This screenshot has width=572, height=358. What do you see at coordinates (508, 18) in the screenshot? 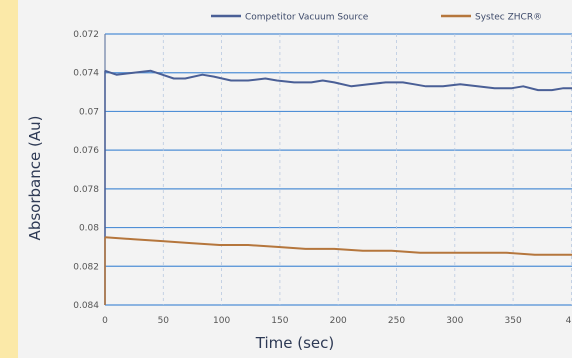
I see `legend-label: Systec ZHCR®` at bounding box center [508, 18].